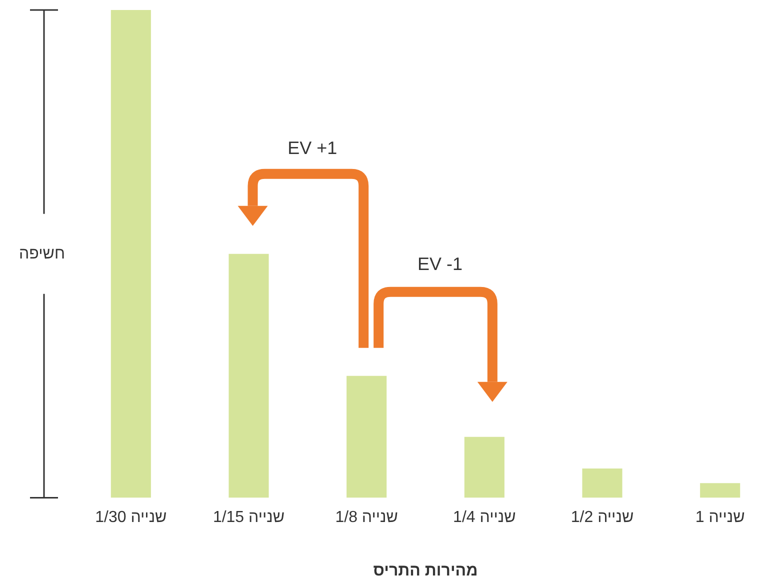  Describe the element at coordinates (720, 517) in the screenshot. I see `x-tick-label: 1 שנייה` at that location.